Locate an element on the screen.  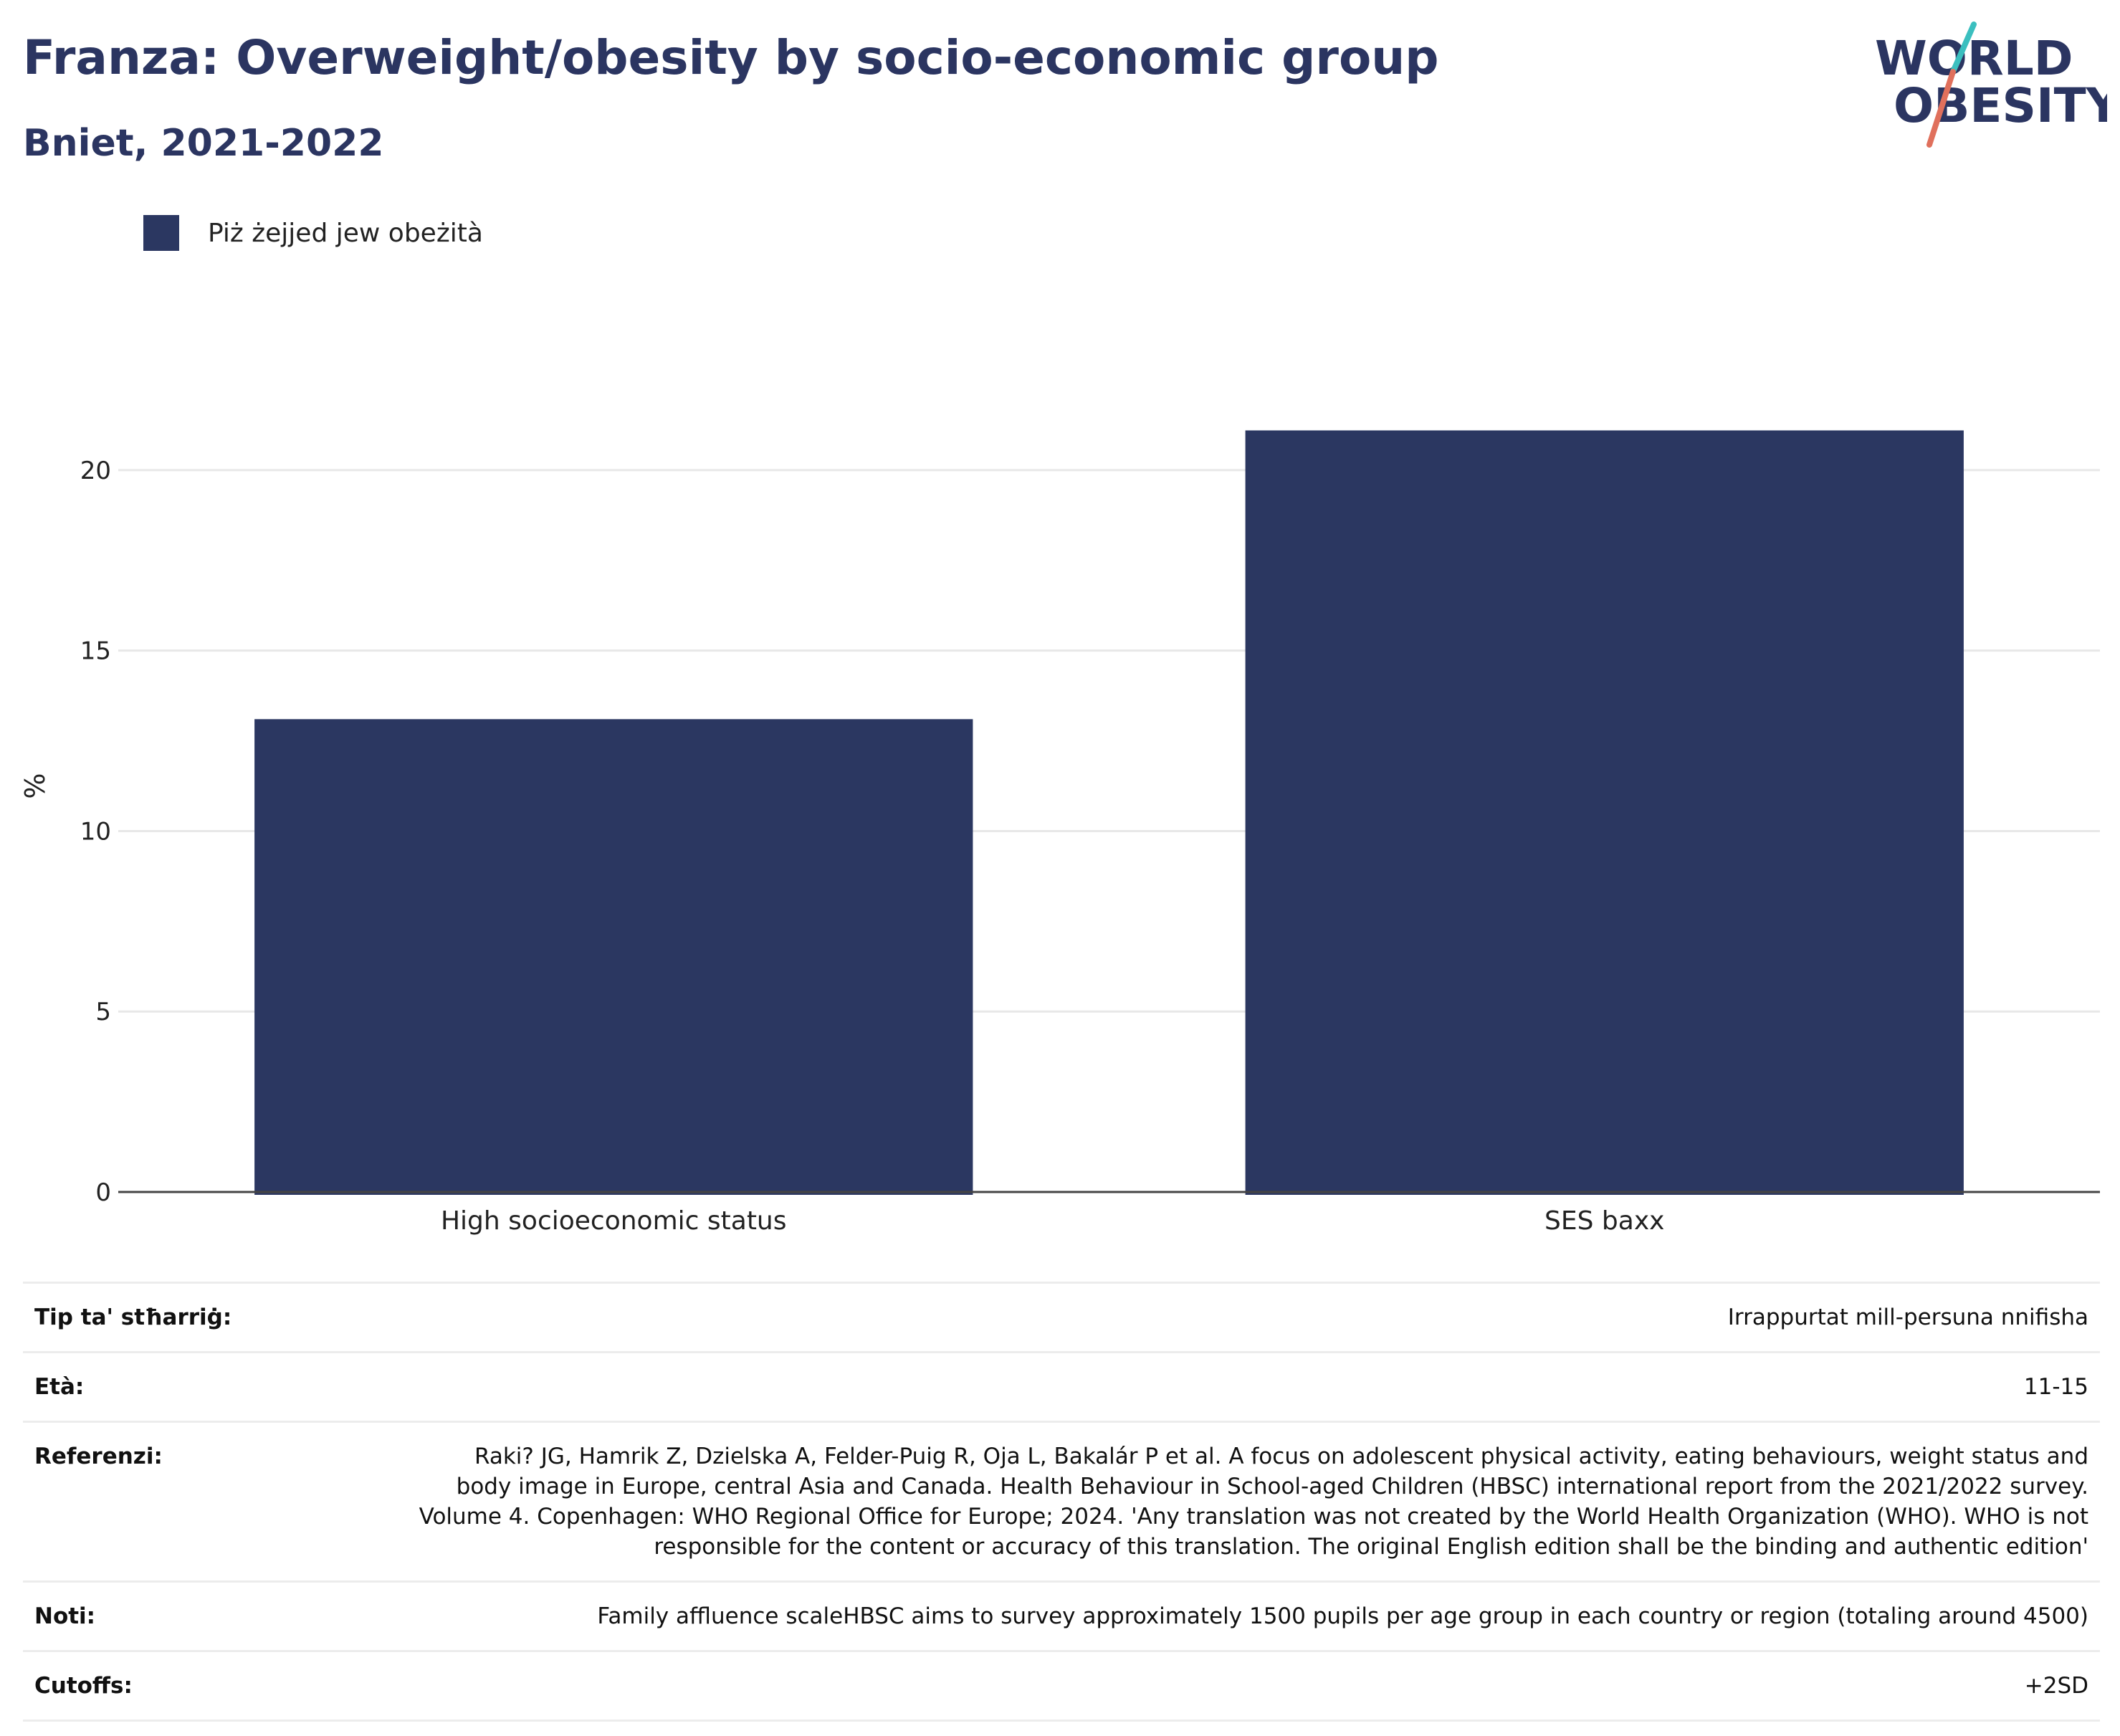
x-tick-label: High socioeconomic status is located at coordinates (614, 1221).